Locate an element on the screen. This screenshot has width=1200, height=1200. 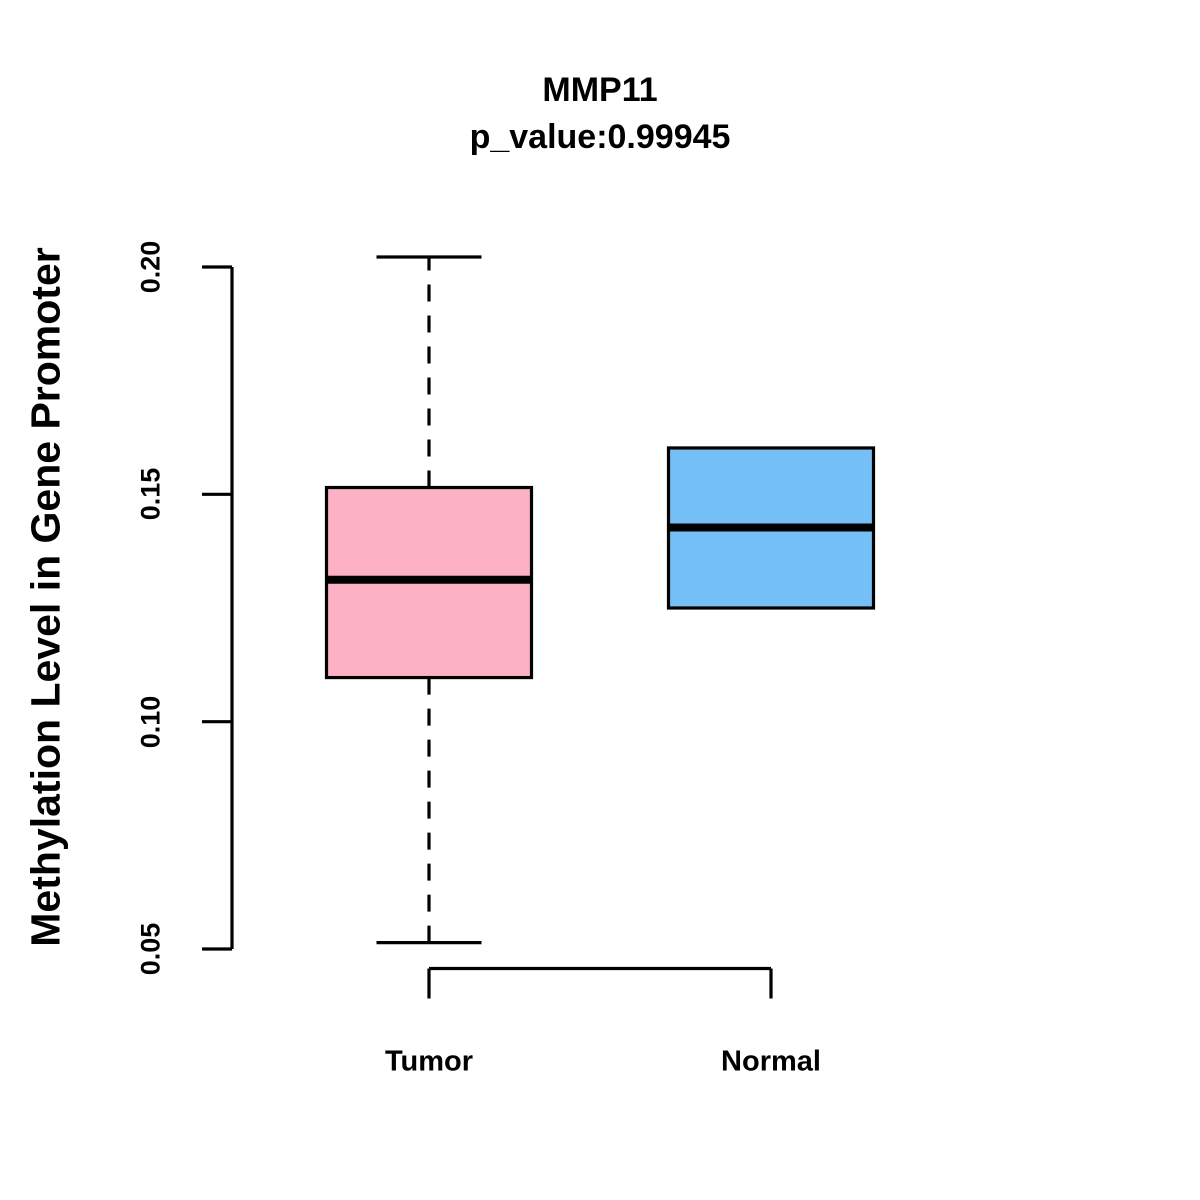
y-tick-label-0-20: 0.20 is located at coordinates (150, 267).